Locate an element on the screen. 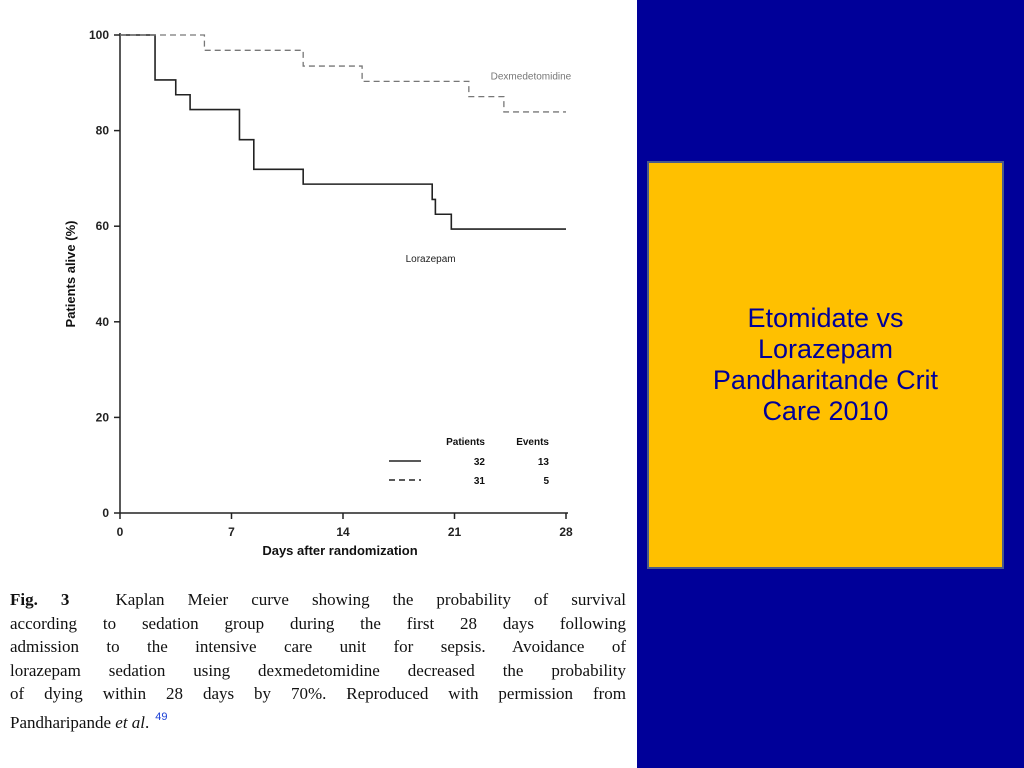 Image resolution: width=1024 pixels, height=768 pixels. legend-events-value: 13 is located at coordinates (544, 462).